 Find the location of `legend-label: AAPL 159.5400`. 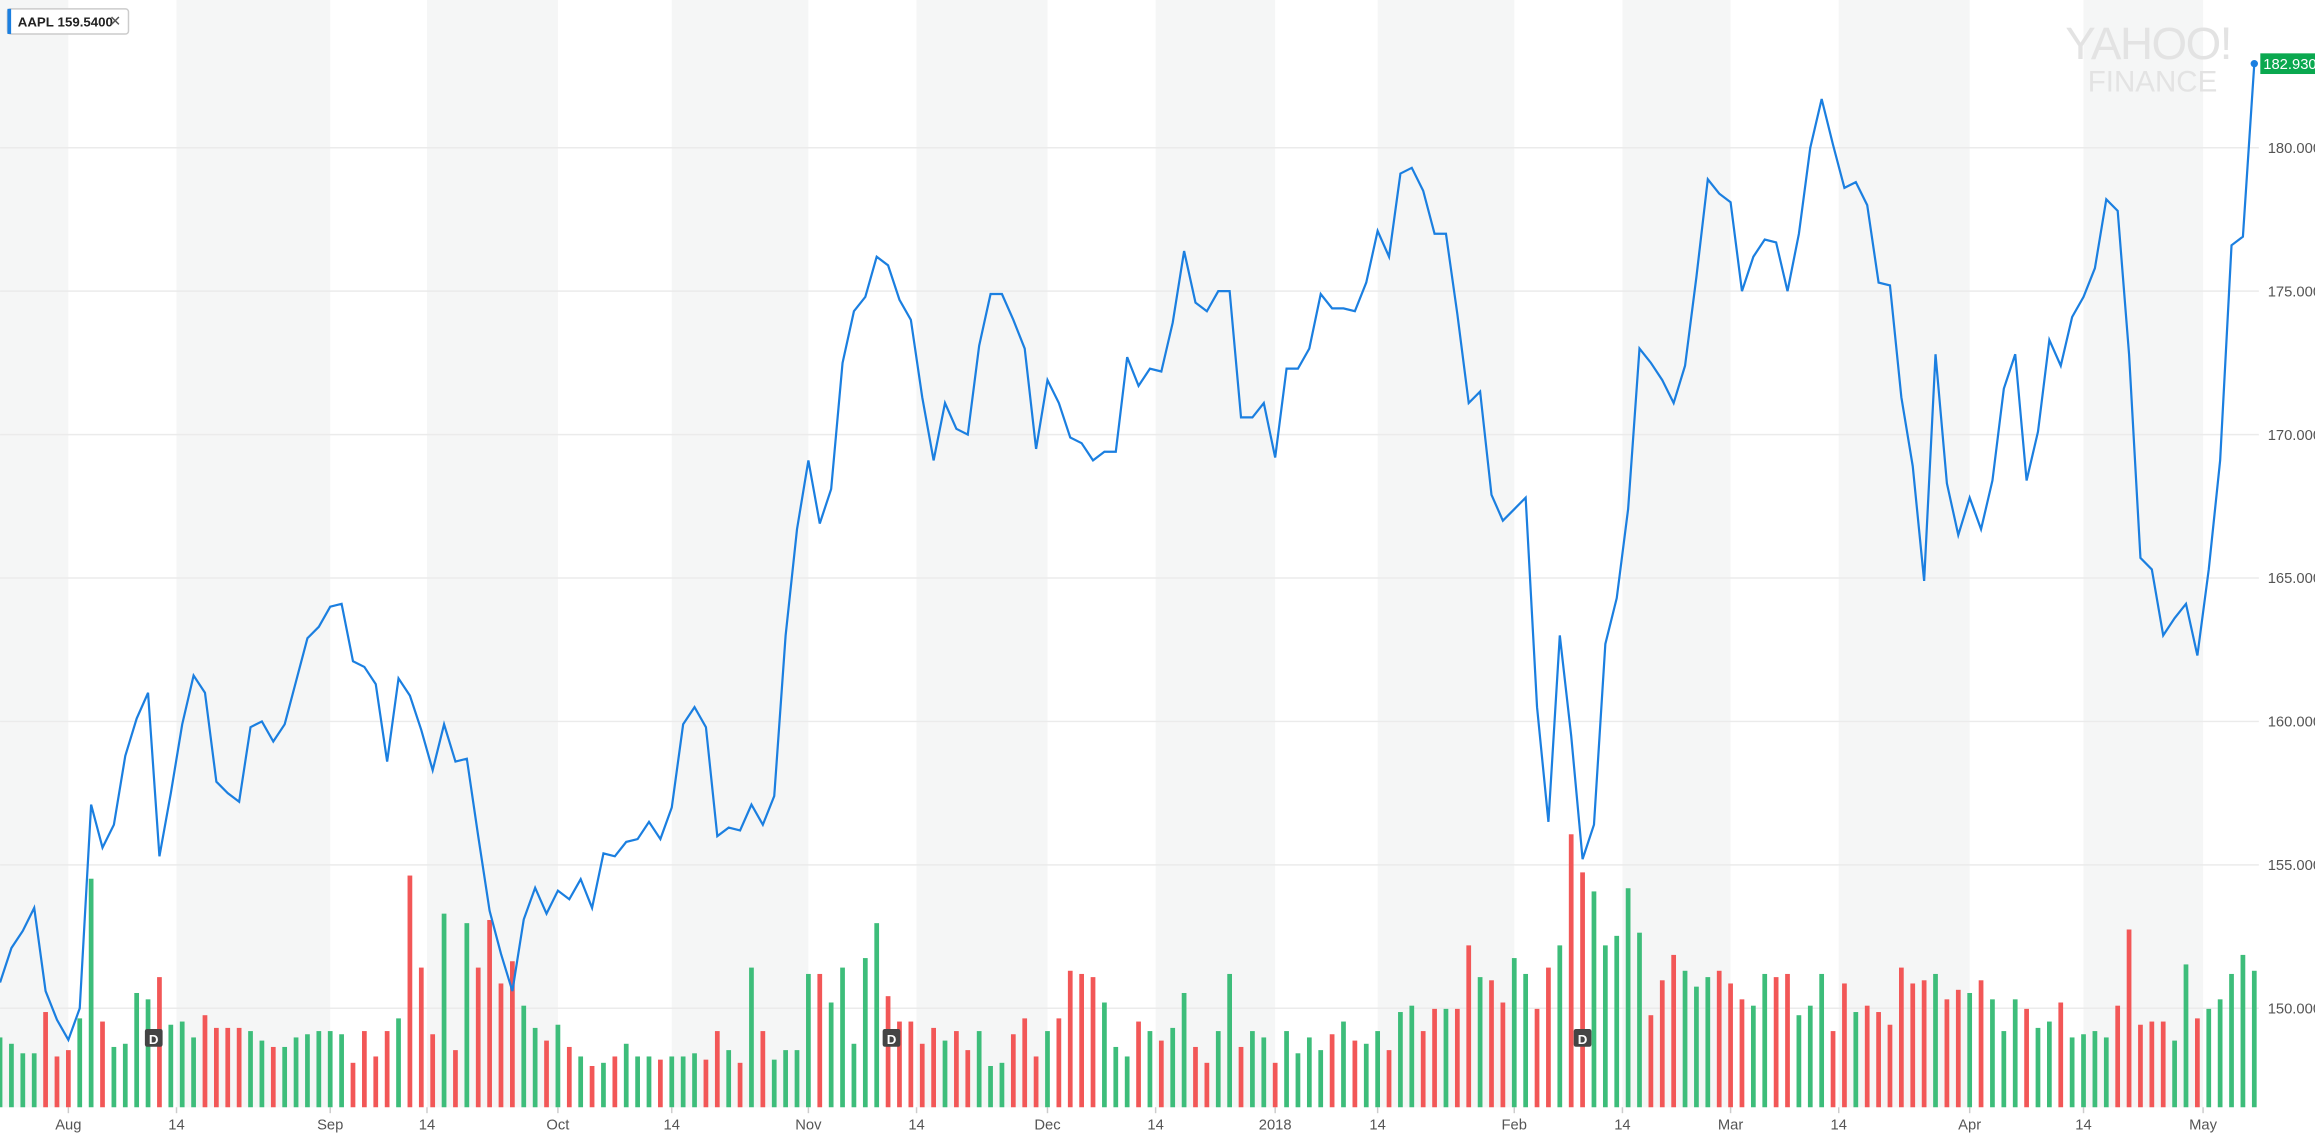

legend-label: AAPL 159.5400 is located at coordinates (65, 22).